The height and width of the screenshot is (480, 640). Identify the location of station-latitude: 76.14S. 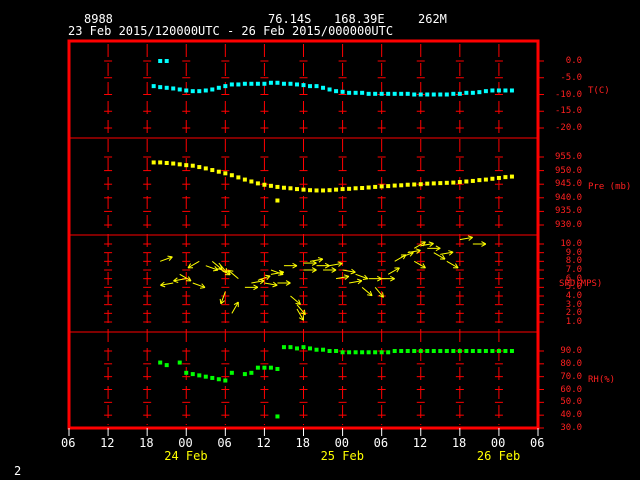
(290, 19).